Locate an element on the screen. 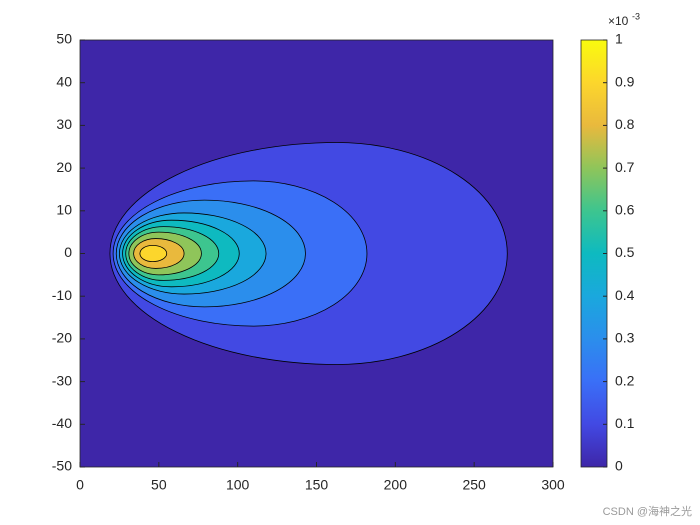  y-tick-label: 50 is located at coordinates (64, 39).